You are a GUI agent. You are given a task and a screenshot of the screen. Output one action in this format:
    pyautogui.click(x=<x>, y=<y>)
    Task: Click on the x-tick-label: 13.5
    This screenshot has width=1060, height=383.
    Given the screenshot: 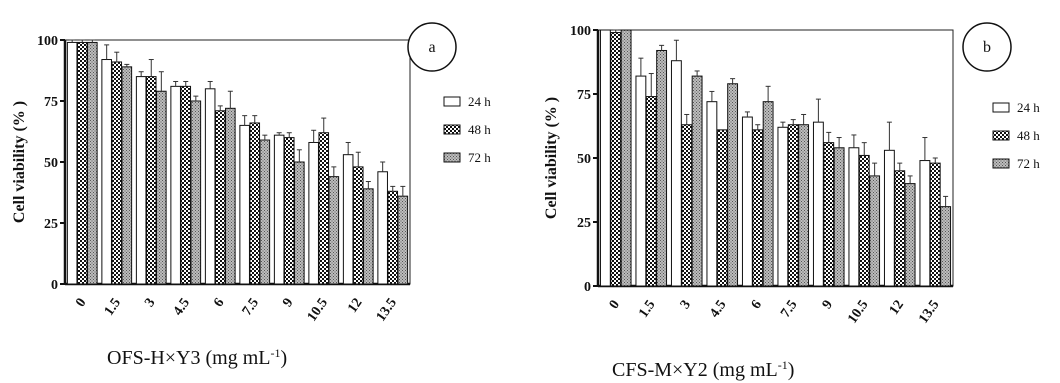 What is the action you would take?
    pyautogui.click(x=387, y=310)
    